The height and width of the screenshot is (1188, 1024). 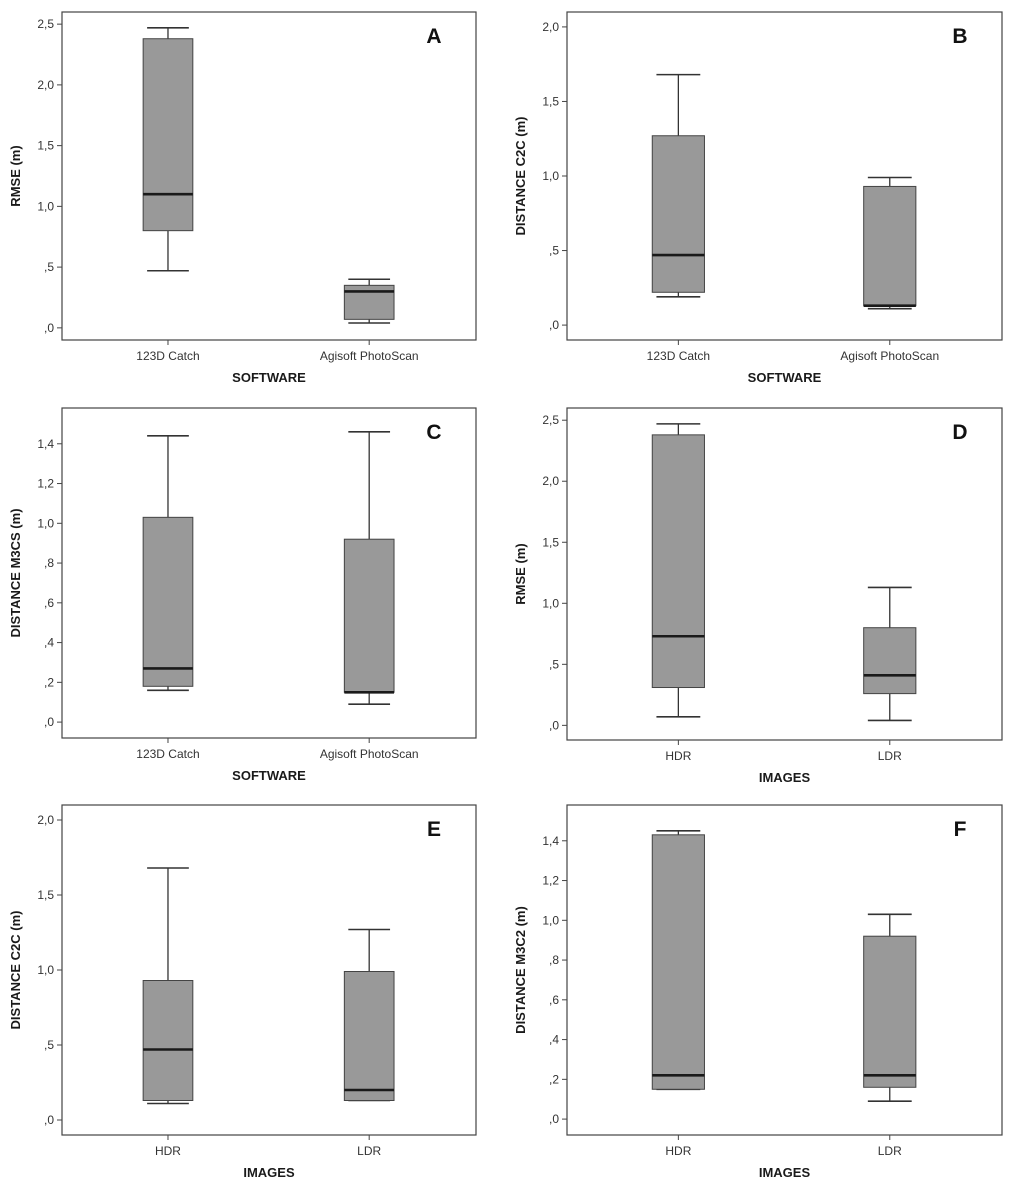 What do you see at coordinates (15, 572) in the screenshot?
I see `y-axis-title: DISTANCE M3CS (m)` at bounding box center [15, 572].